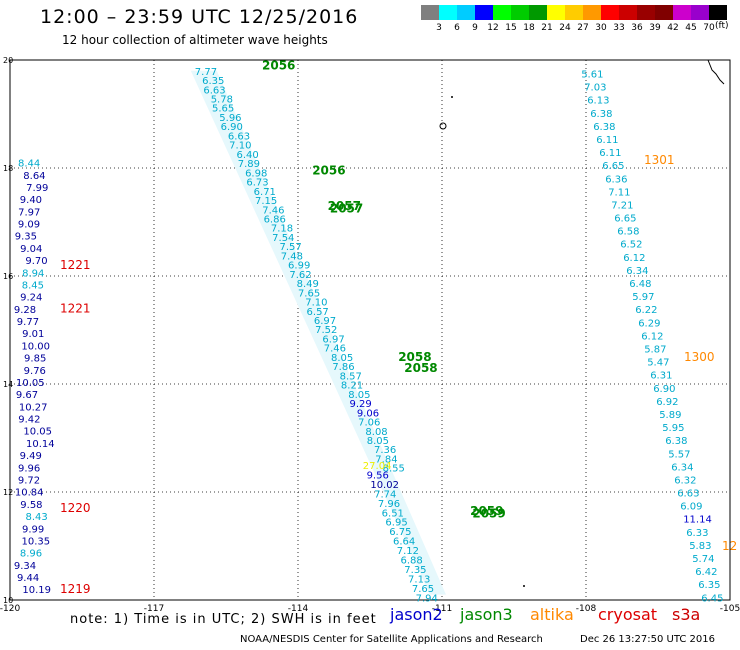 This screenshot has height=650, width=740. I want to click on pass-time-label: 1221, so click(75, 308).